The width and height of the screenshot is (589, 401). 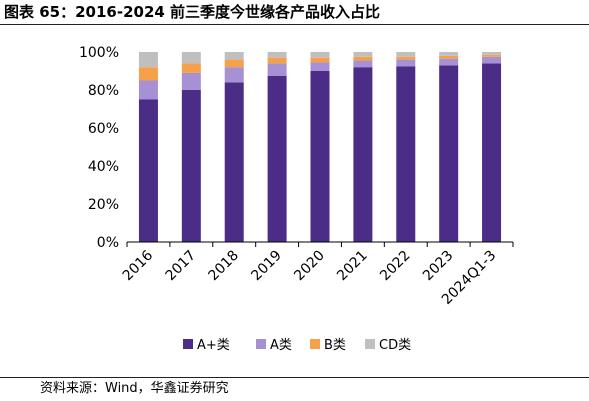 I want to click on footer-divider, so click(x=294, y=377).